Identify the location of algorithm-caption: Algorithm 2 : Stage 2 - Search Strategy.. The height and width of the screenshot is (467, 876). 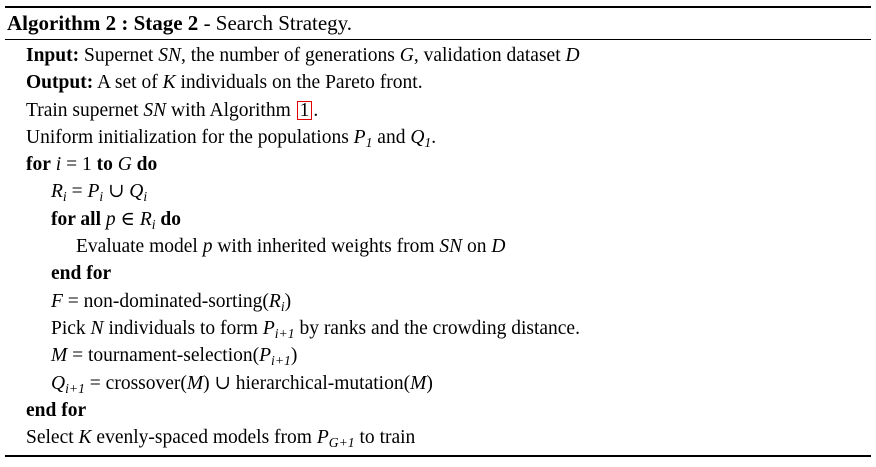
(438, 23).